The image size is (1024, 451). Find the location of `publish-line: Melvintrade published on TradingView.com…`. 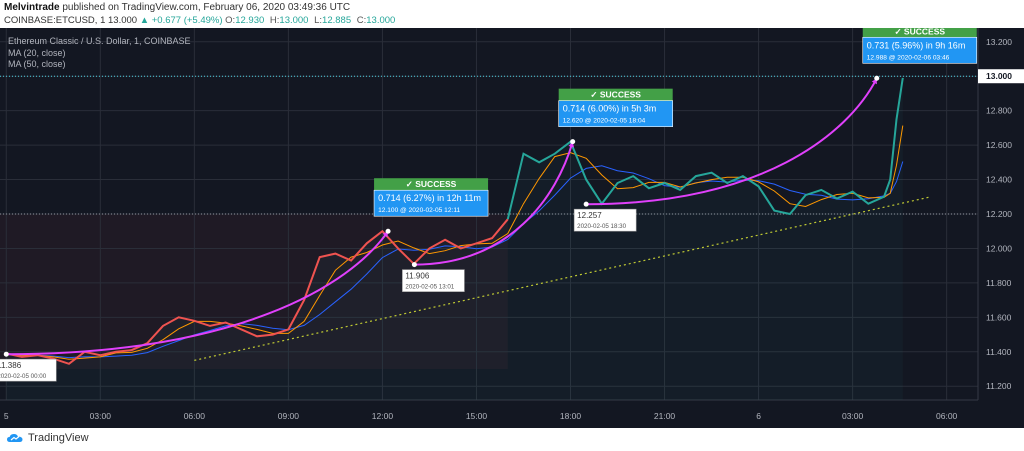

publish-line: Melvintrade published on TradingView.com… is located at coordinates (177, 7).